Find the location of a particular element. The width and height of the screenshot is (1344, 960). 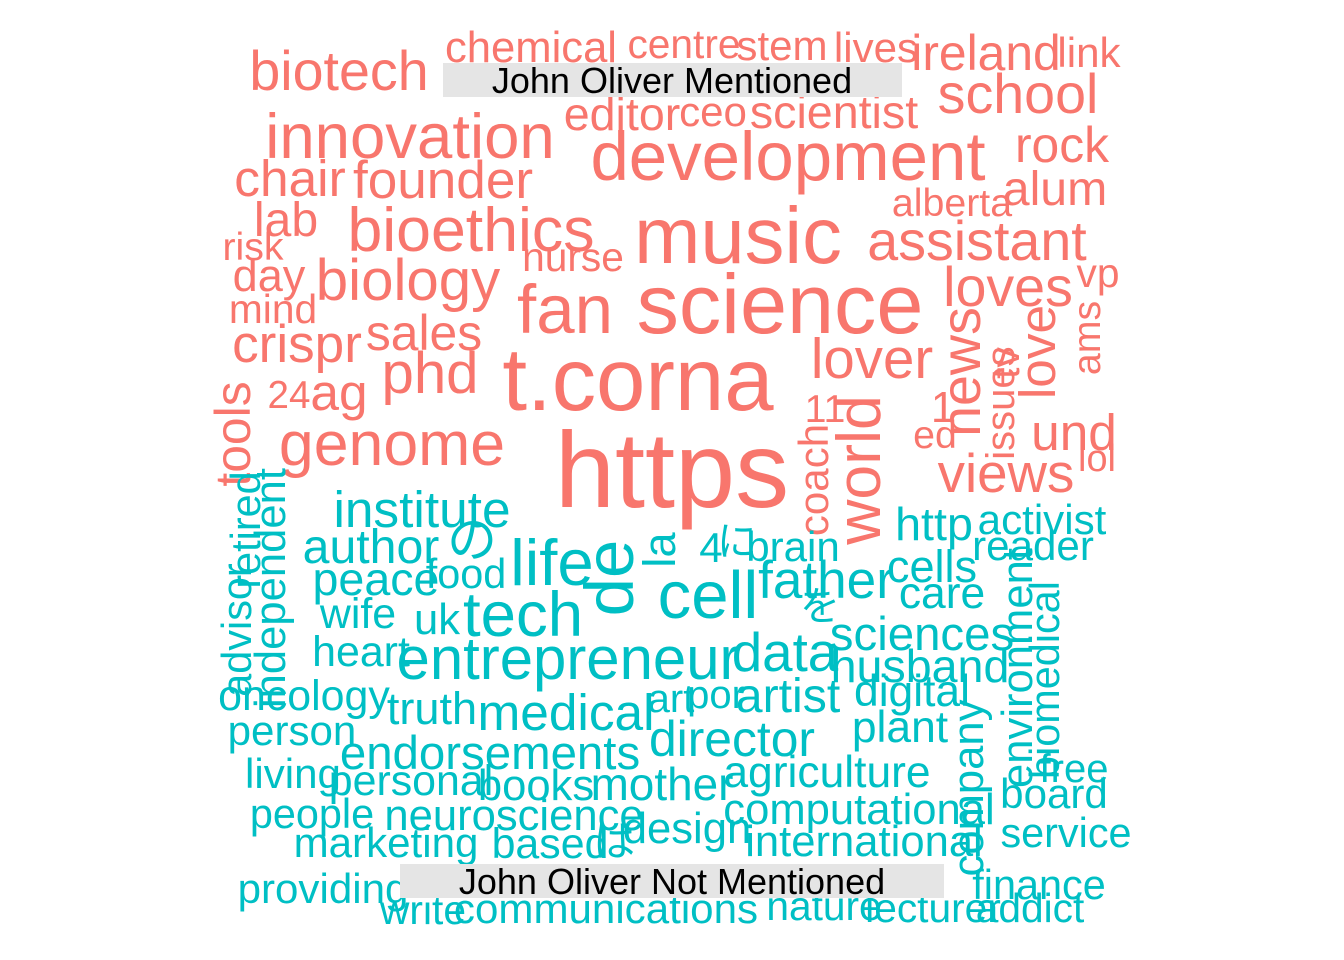

word-66: artist is located at coordinates (788, 696).